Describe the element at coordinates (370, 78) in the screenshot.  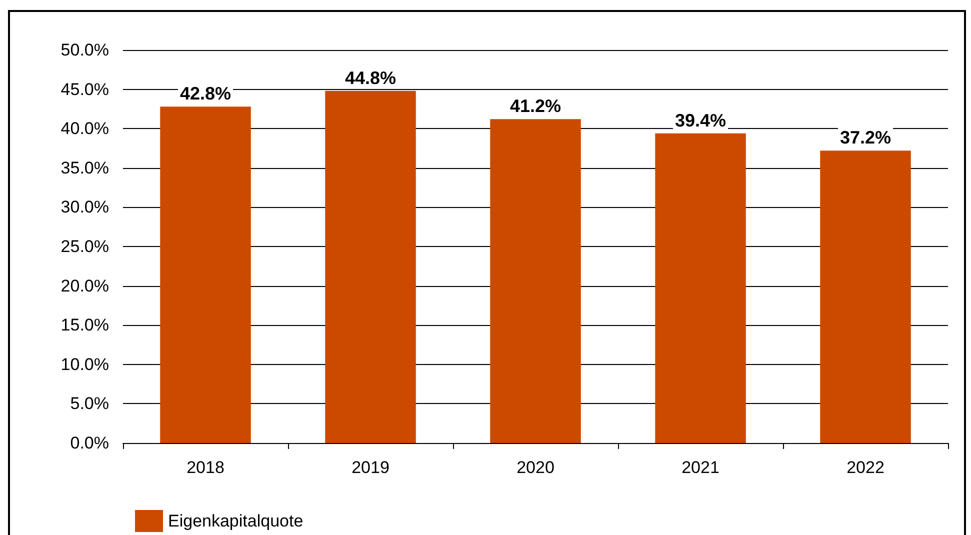
I see `data-label: 44.8%` at that location.